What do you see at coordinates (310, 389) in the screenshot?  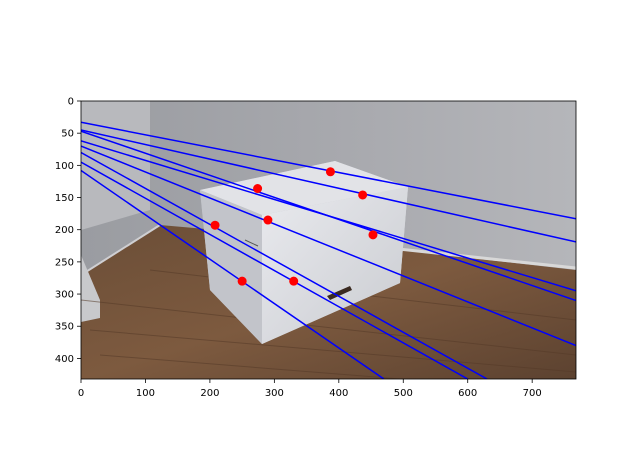 I see `x-axis: 0 100 200 300 400 500 600 700` at bounding box center [310, 389].